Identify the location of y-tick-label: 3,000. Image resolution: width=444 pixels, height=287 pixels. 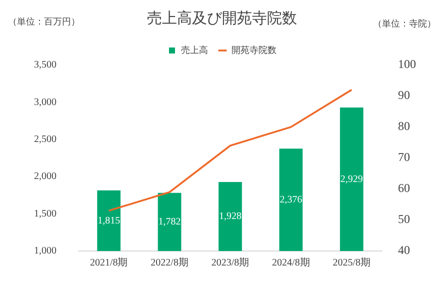
(45, 102).